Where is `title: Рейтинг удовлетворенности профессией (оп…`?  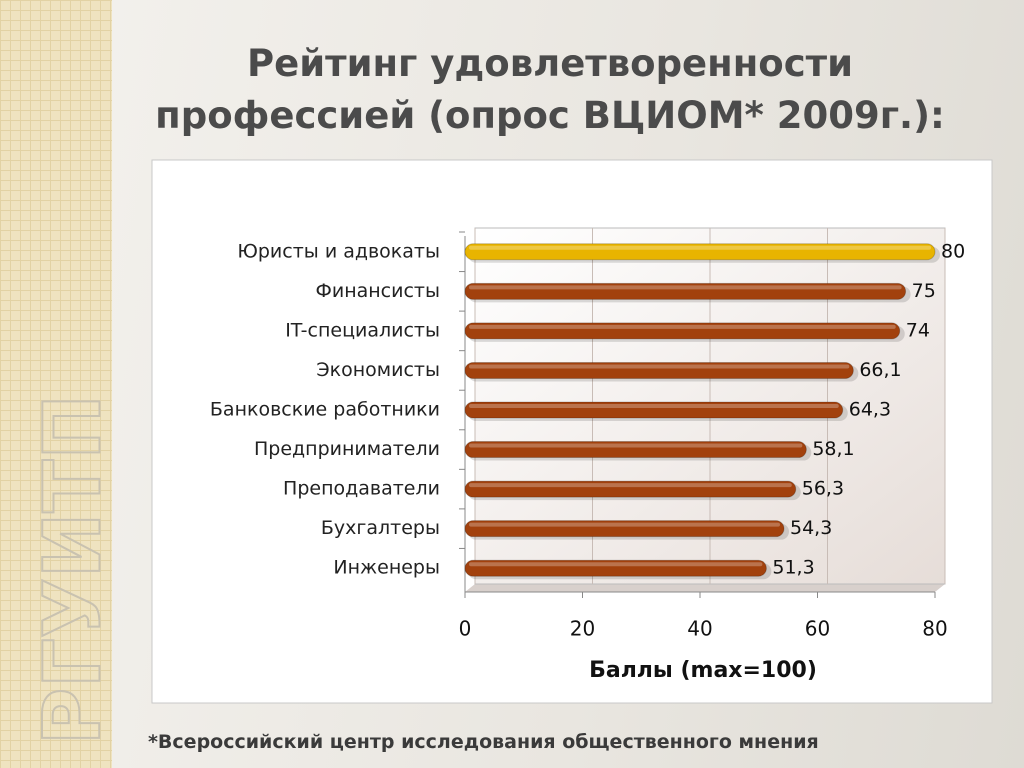 title: Рейтинг удовлетворенности профессией (оп… is located at coordinates (550, 90).